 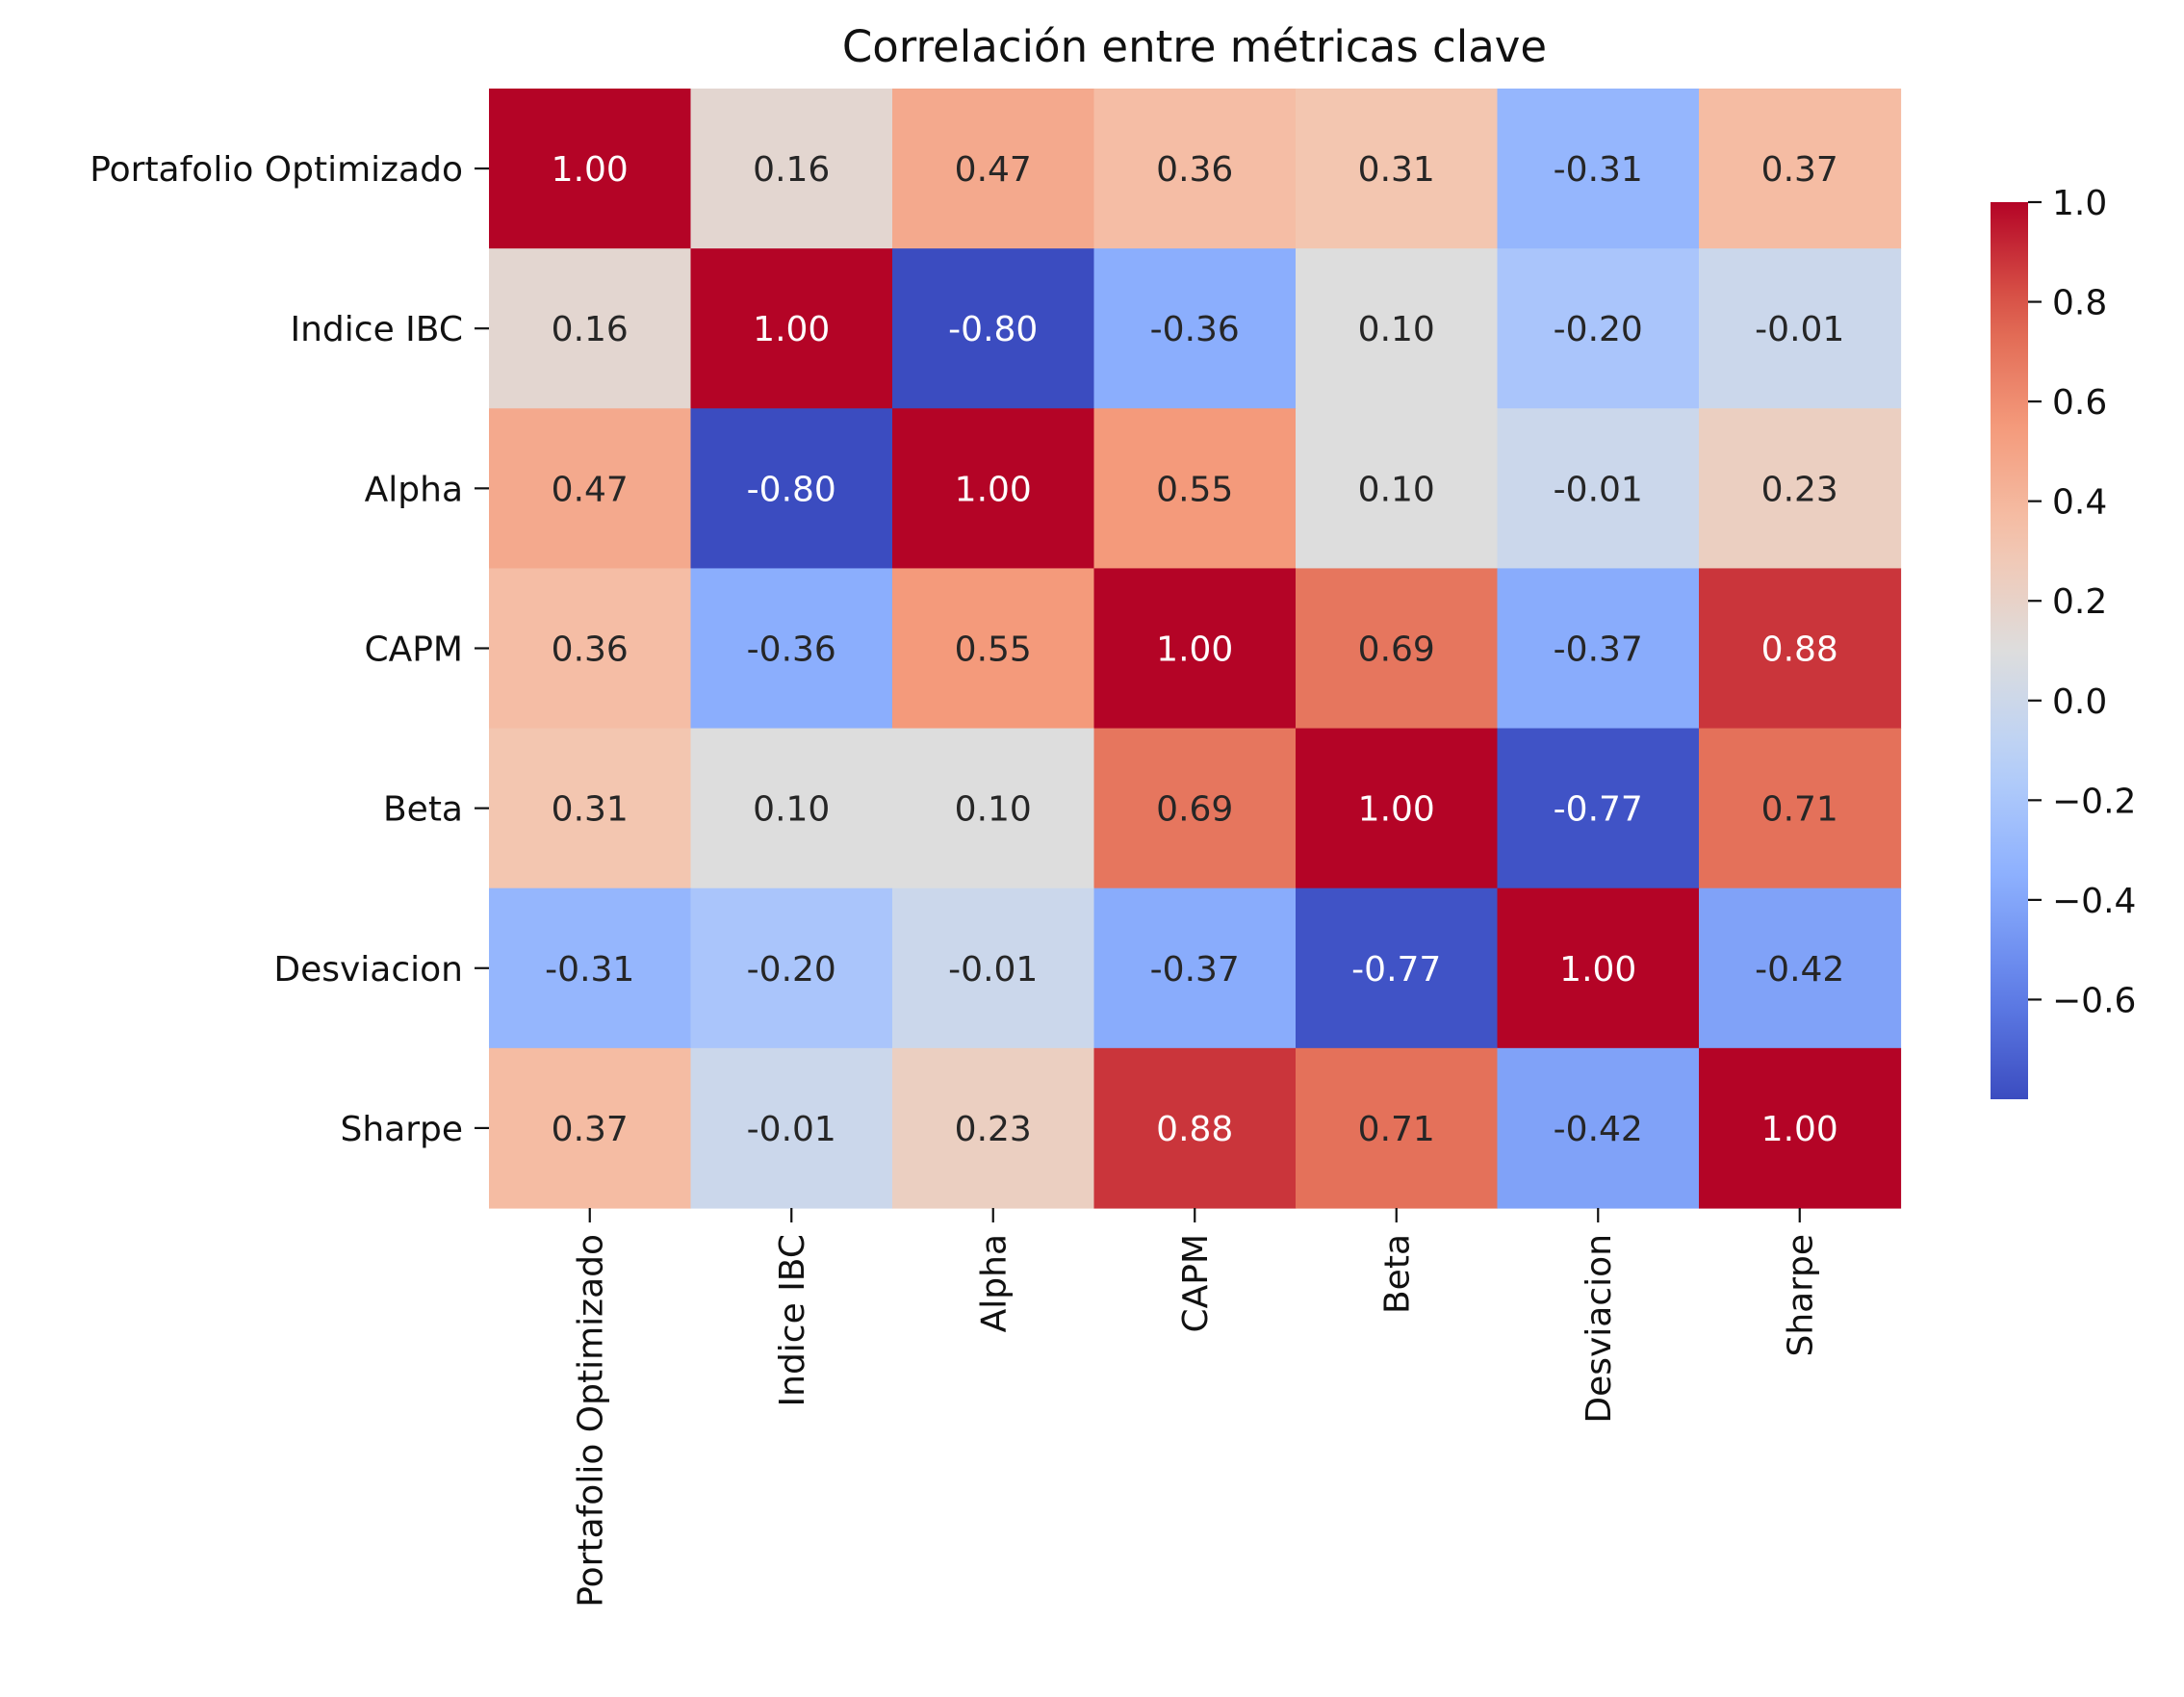 What do you see at coordinates (995, 1283) in the screenshot?
I see `x-axis-tick-label: Alpha` at bounding box center [995, 1283].